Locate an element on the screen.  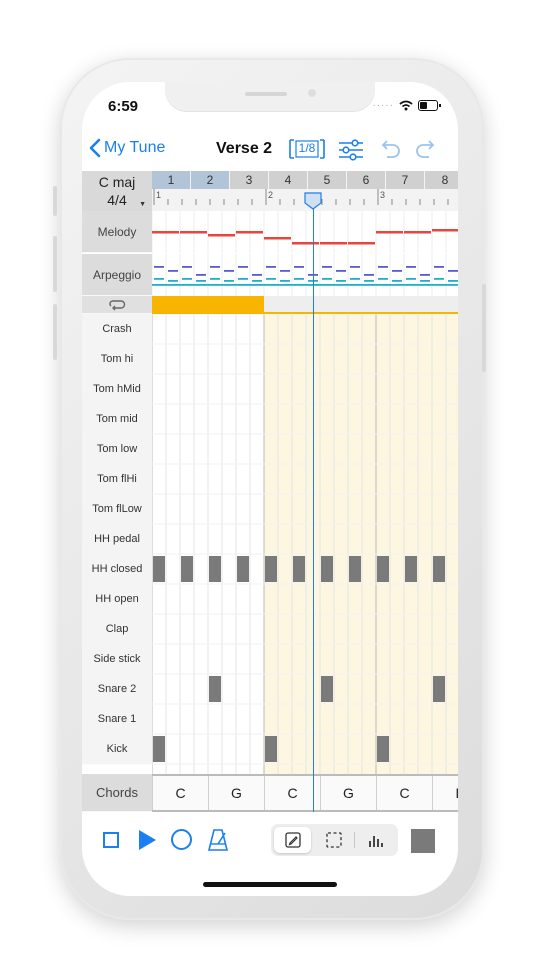
chords-row: CGCGCD is located at coordinates (305, 793).